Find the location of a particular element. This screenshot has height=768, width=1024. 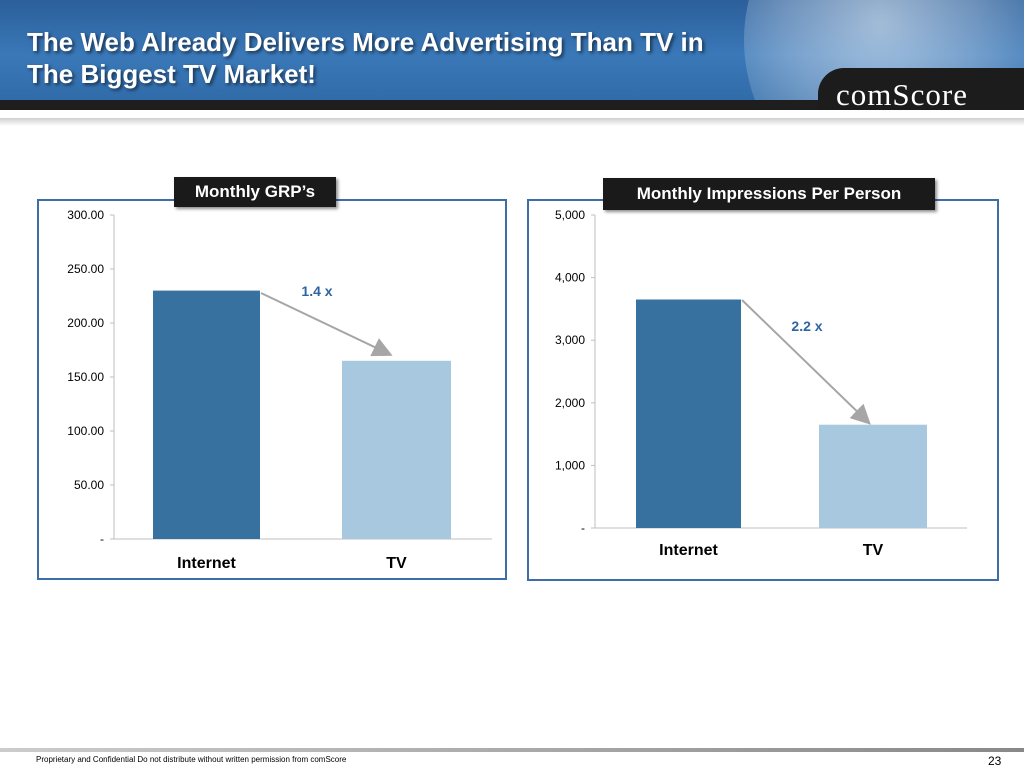

header-shadow is located at coordinates (512, 122).